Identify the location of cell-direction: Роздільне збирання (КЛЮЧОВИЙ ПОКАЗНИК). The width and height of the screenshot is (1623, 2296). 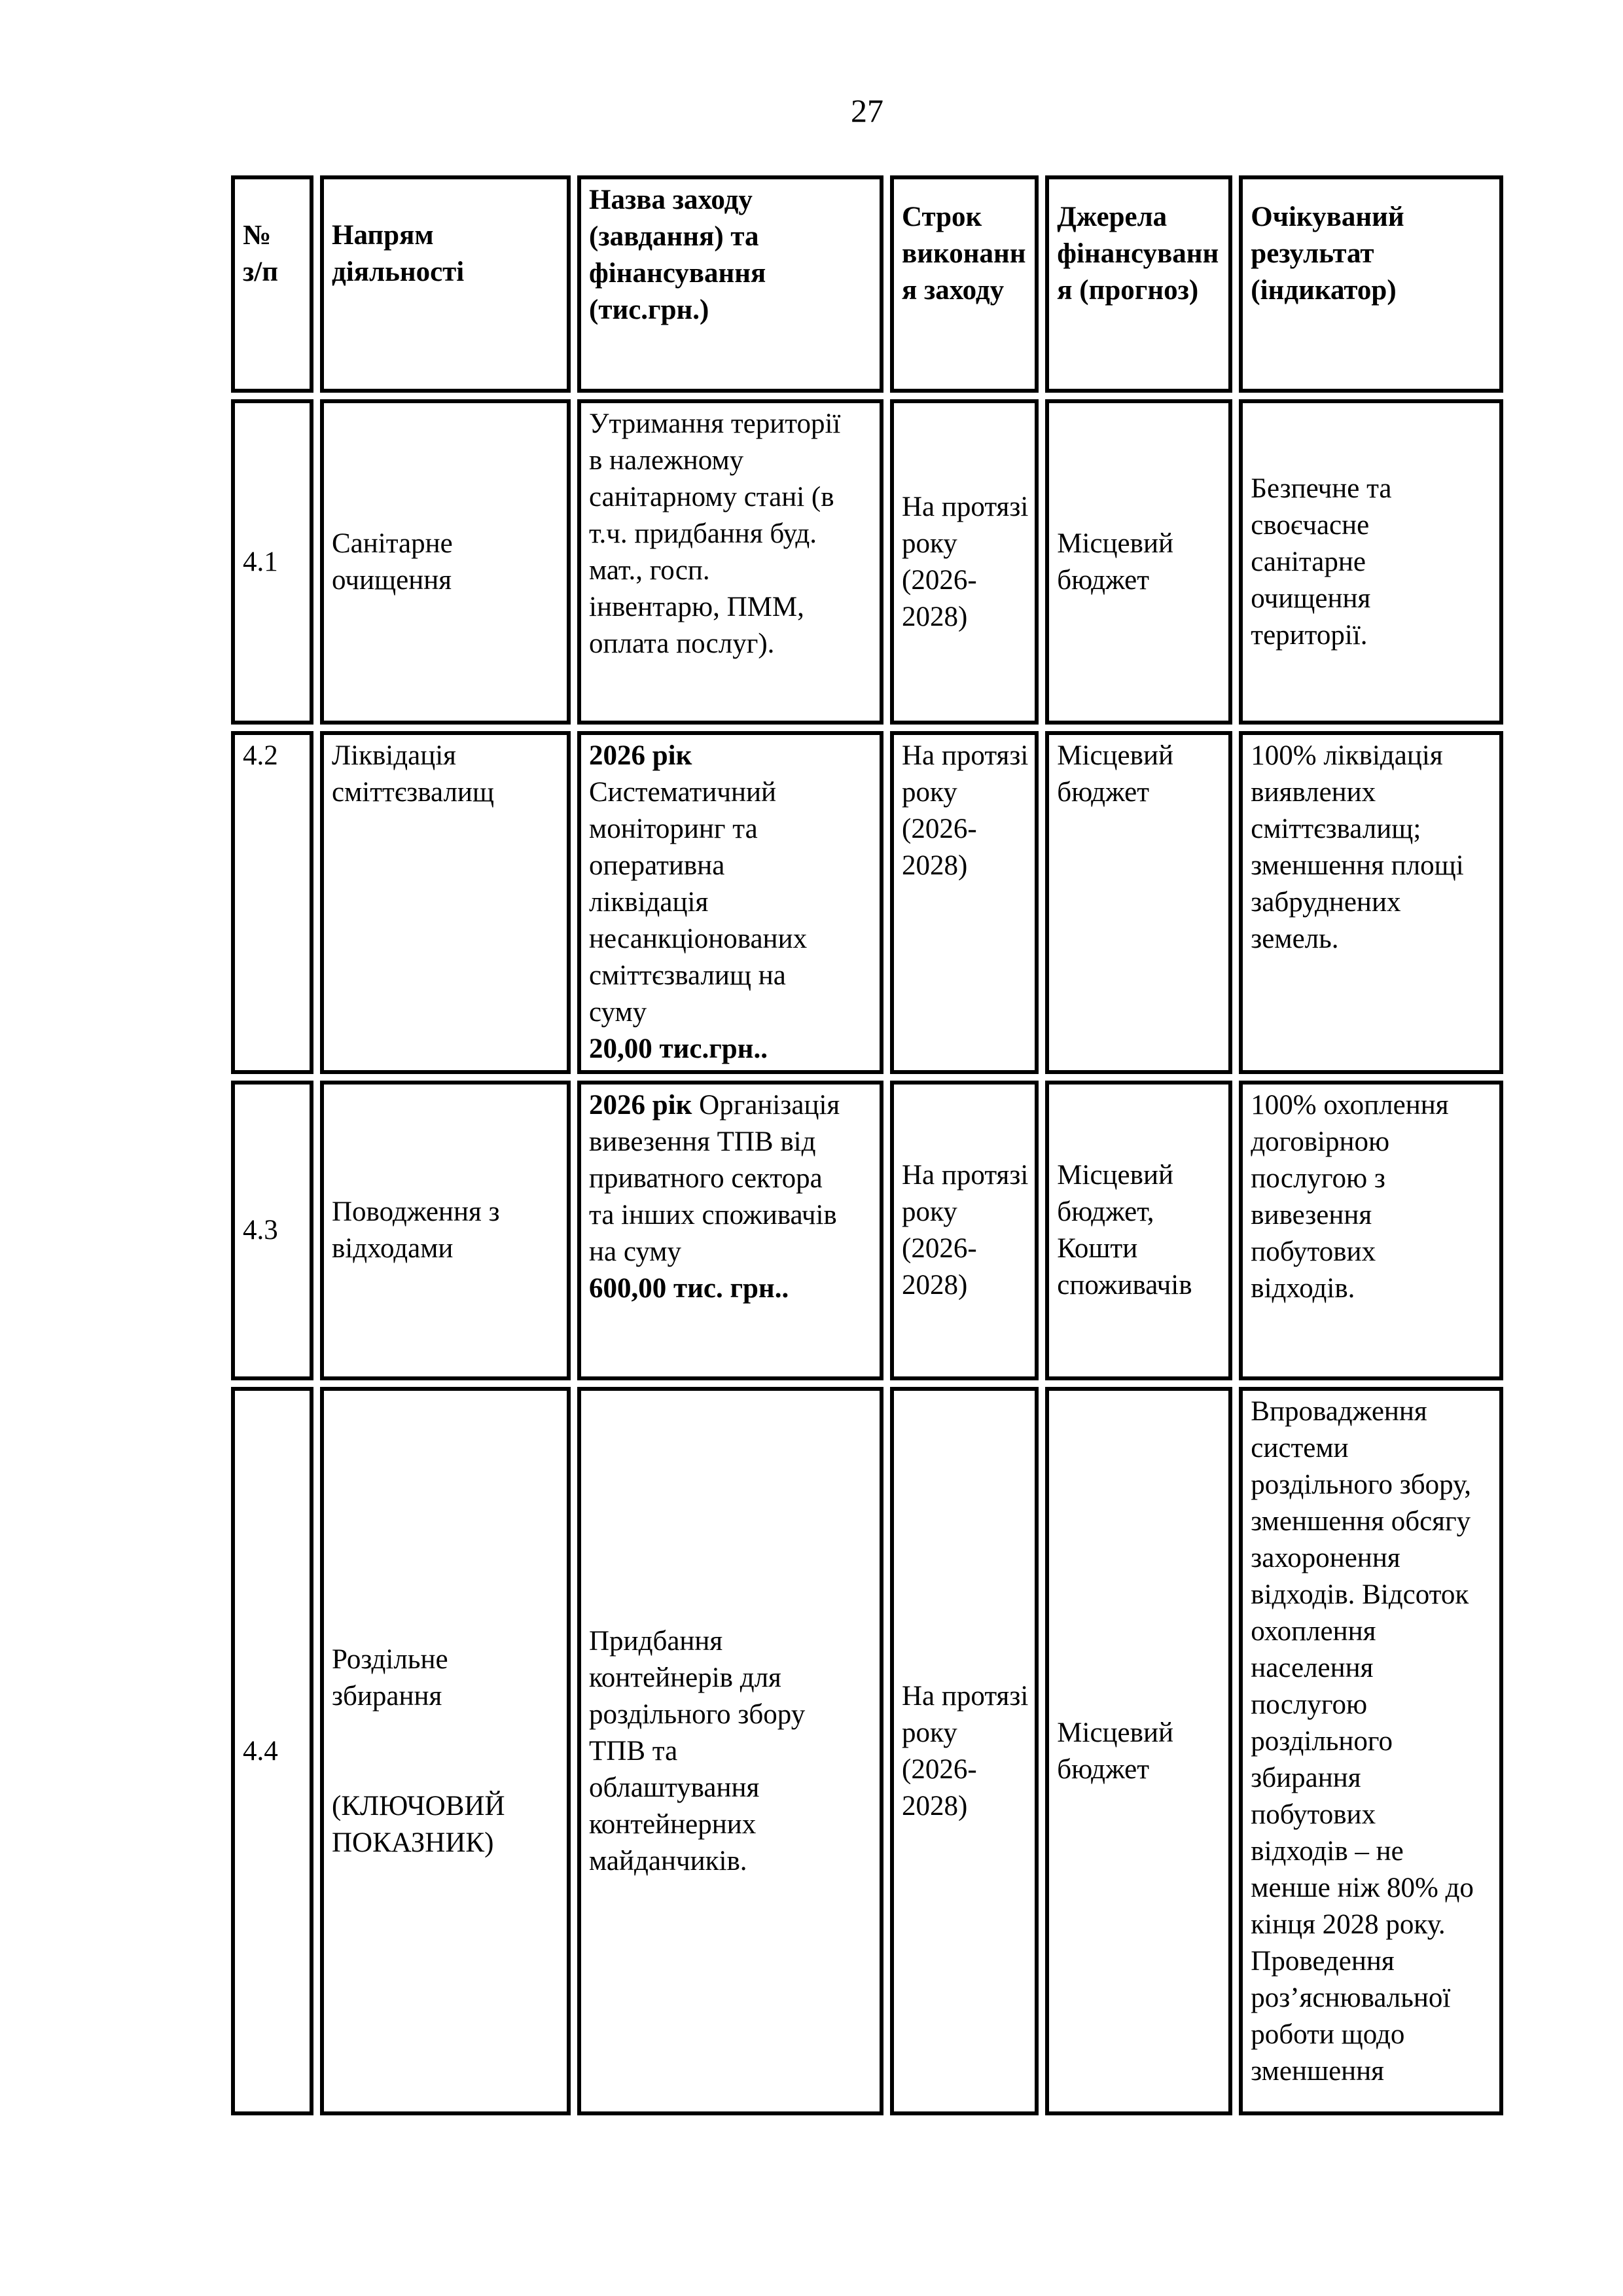
(445, 1751).